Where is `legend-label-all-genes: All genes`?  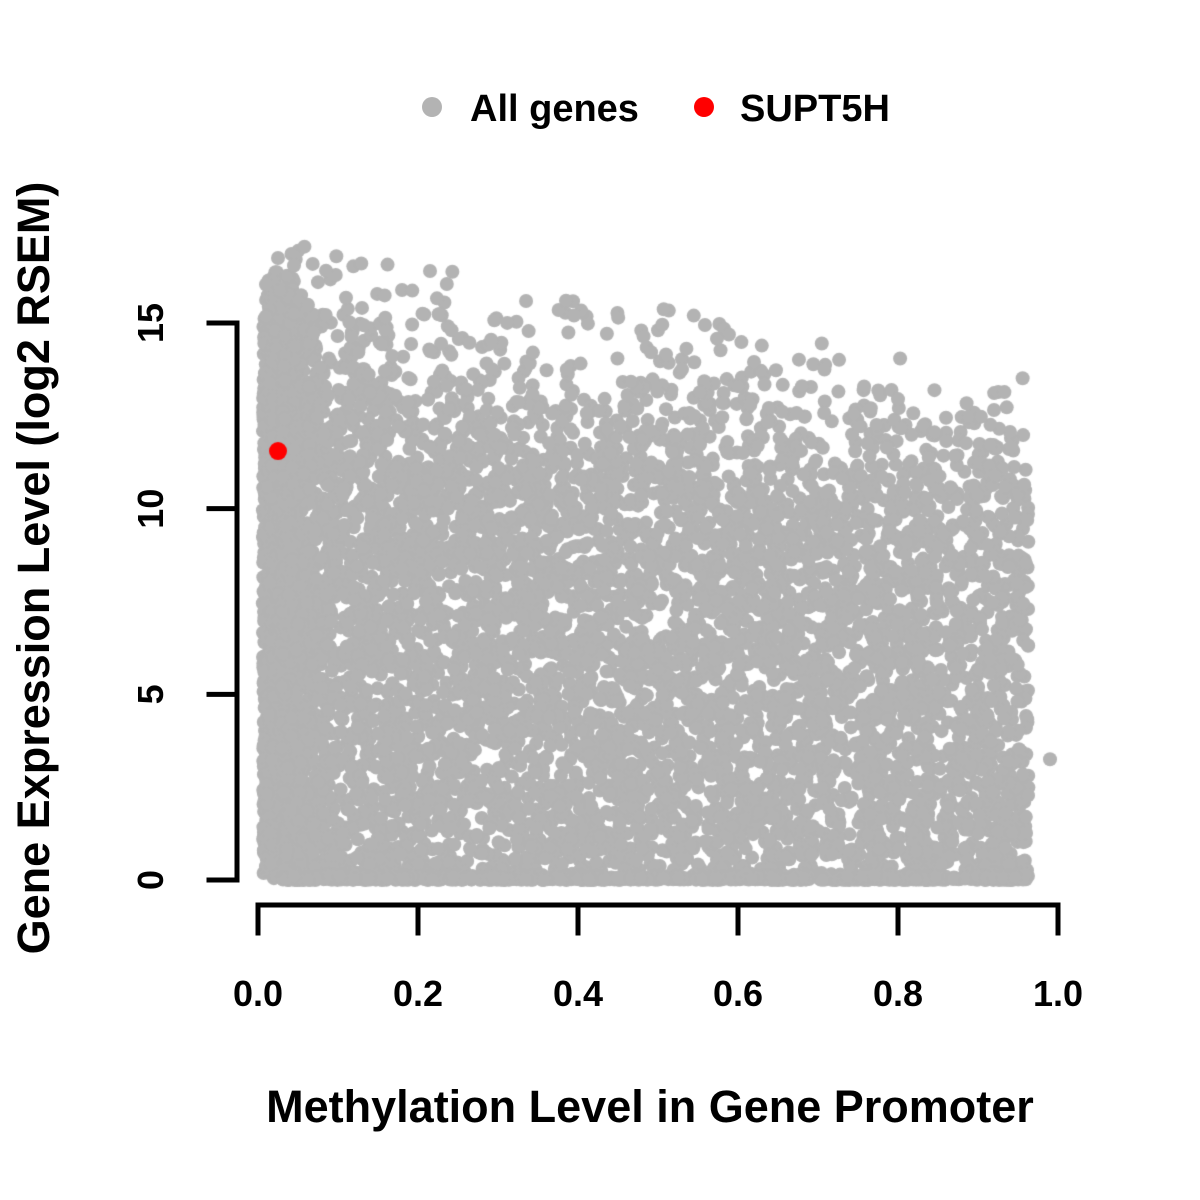 legend-label-all-genes: All genes is located at coordinates (554, 109).